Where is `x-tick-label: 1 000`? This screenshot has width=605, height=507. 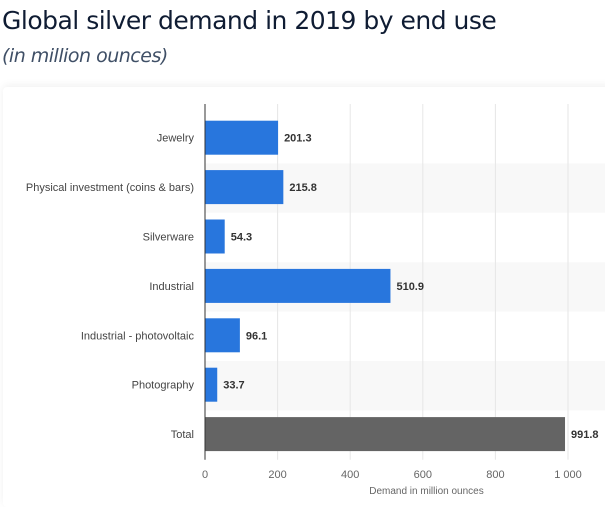 x-tick-label: 1 000 is located at coordinates (568, 475).